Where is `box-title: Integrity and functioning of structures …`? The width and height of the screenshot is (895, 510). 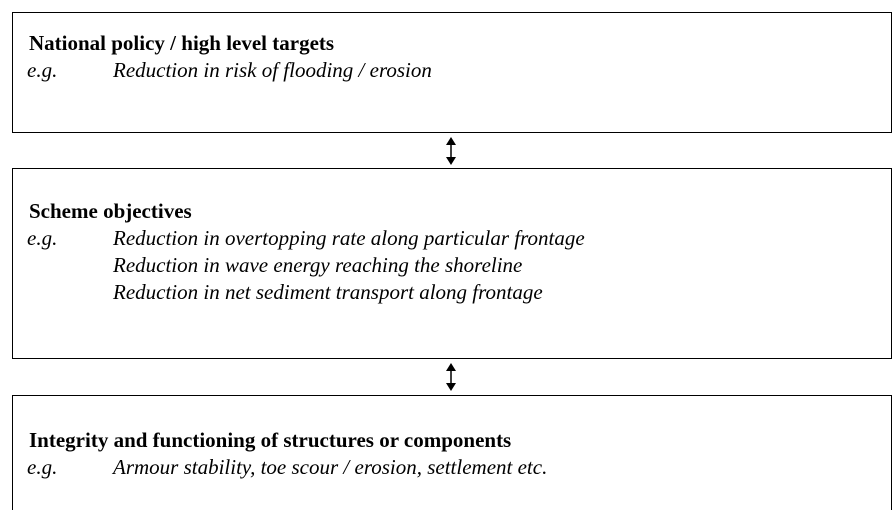
box-title: Integrity and functioning of structures … is located at coordinates (270, 440).